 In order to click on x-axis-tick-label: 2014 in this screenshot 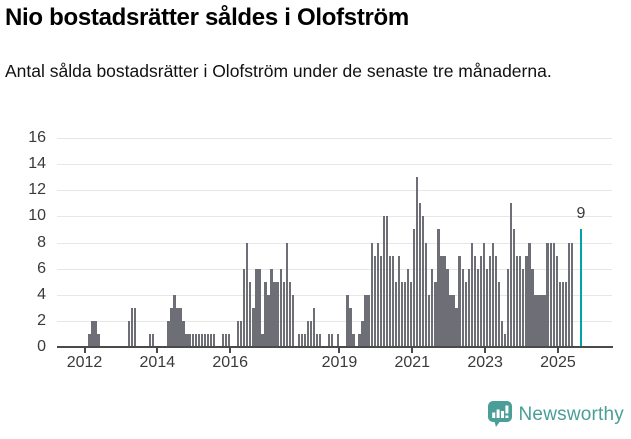, I will do `click(157, 362)`.